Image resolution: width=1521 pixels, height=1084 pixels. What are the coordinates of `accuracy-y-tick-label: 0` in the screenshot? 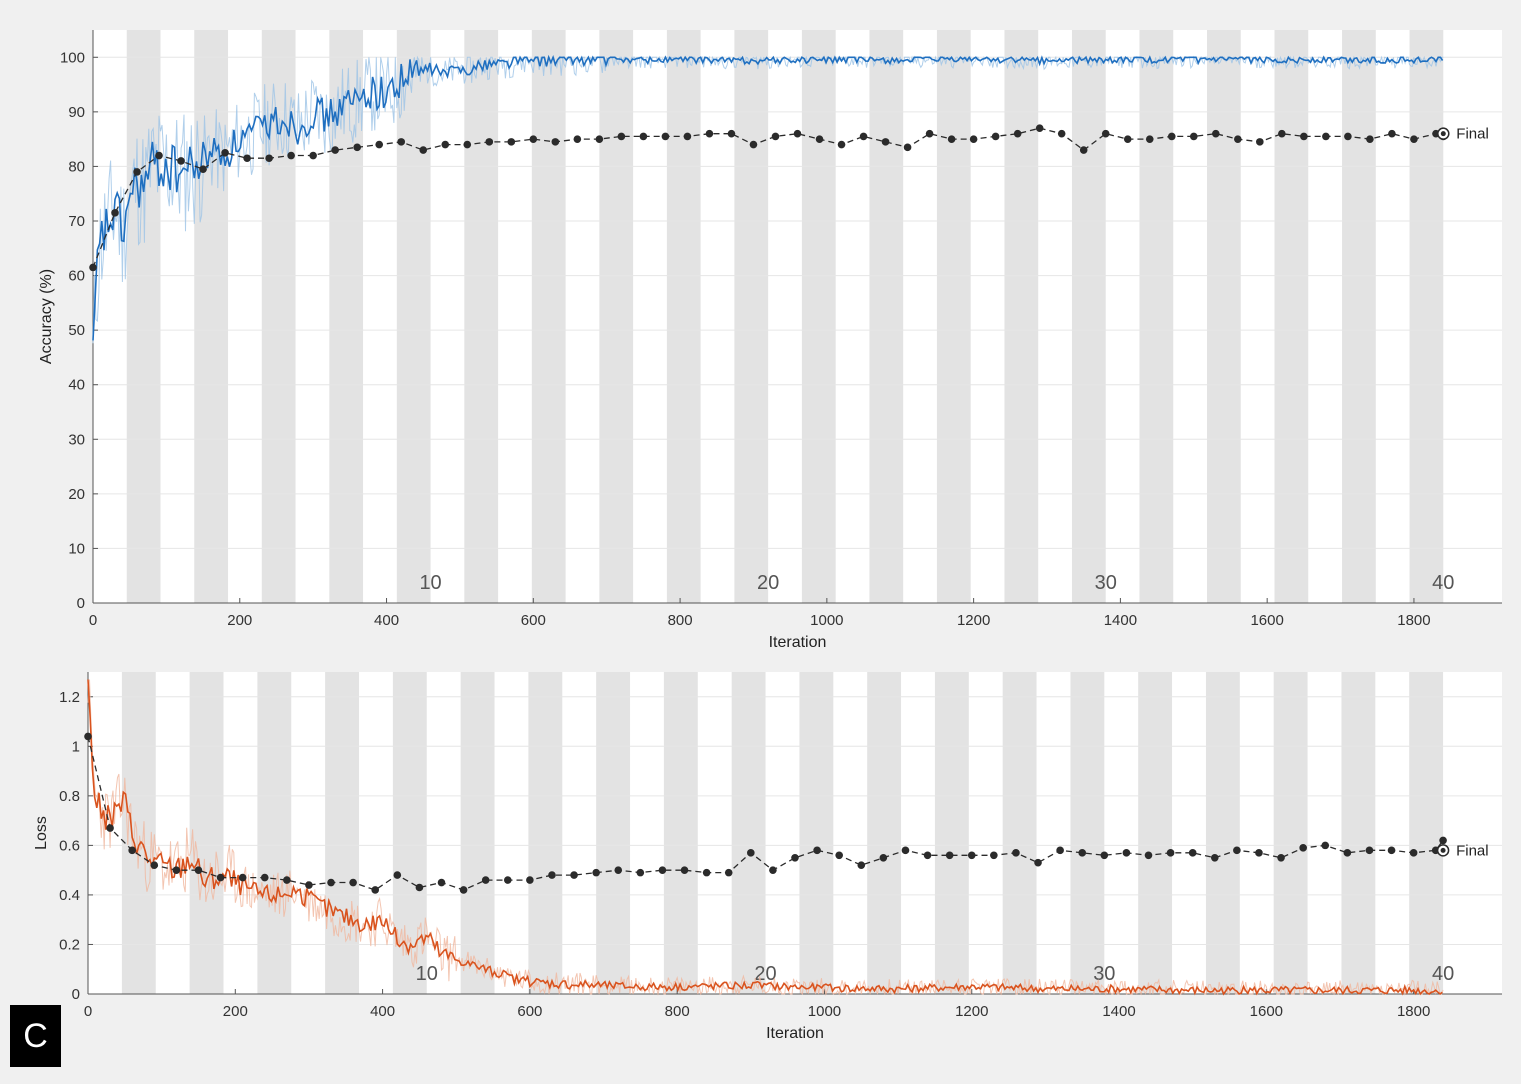 It's located at (81, 603).